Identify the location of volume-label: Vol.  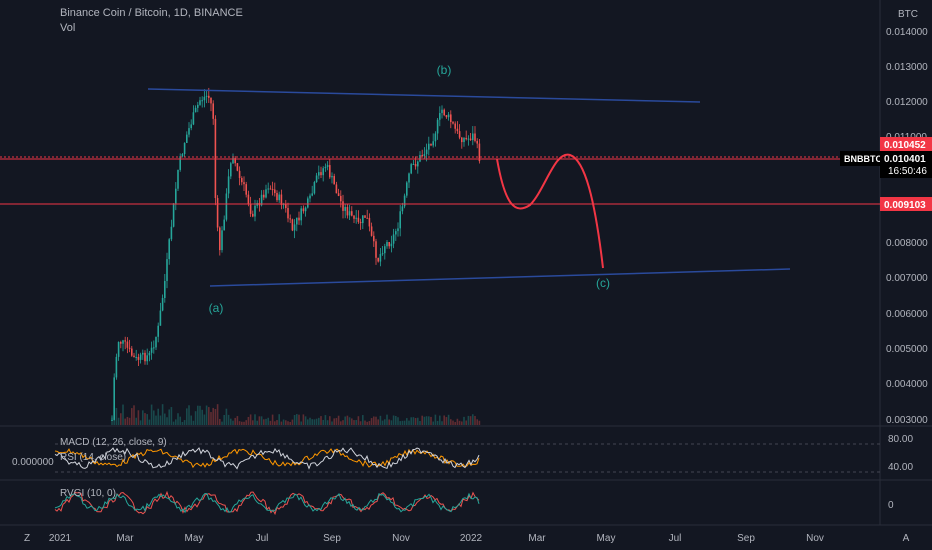
(68, 28).